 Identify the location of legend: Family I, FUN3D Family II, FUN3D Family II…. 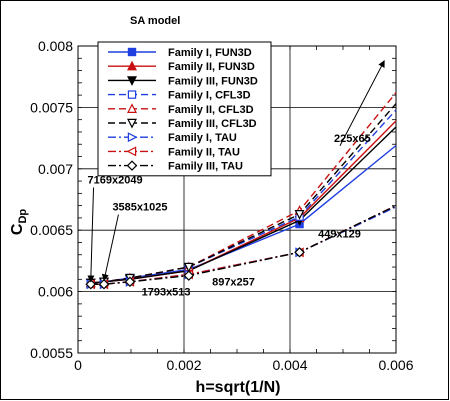
(184, 109).